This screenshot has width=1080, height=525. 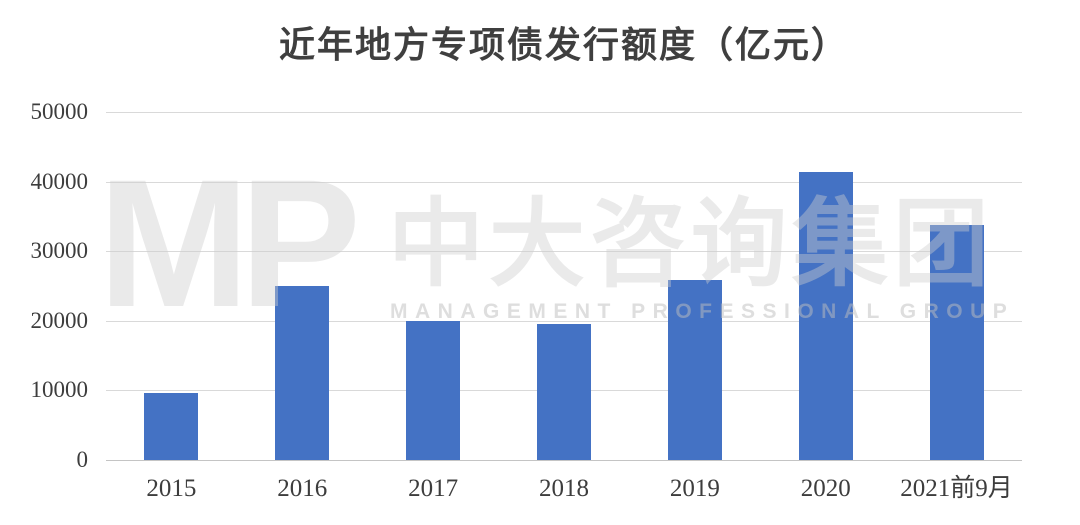 I want to click on bar-2018, so click(x=564, y=392).